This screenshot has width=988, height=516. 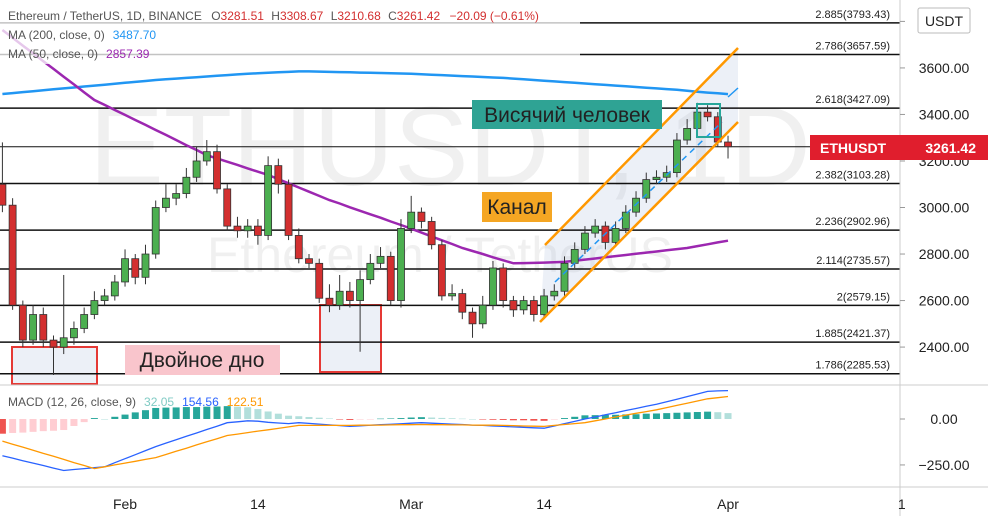 What do you see at coordinates (902, 504) in the screenshot?
I see `x-tick-label: 1` at bounding box center [902, 504].